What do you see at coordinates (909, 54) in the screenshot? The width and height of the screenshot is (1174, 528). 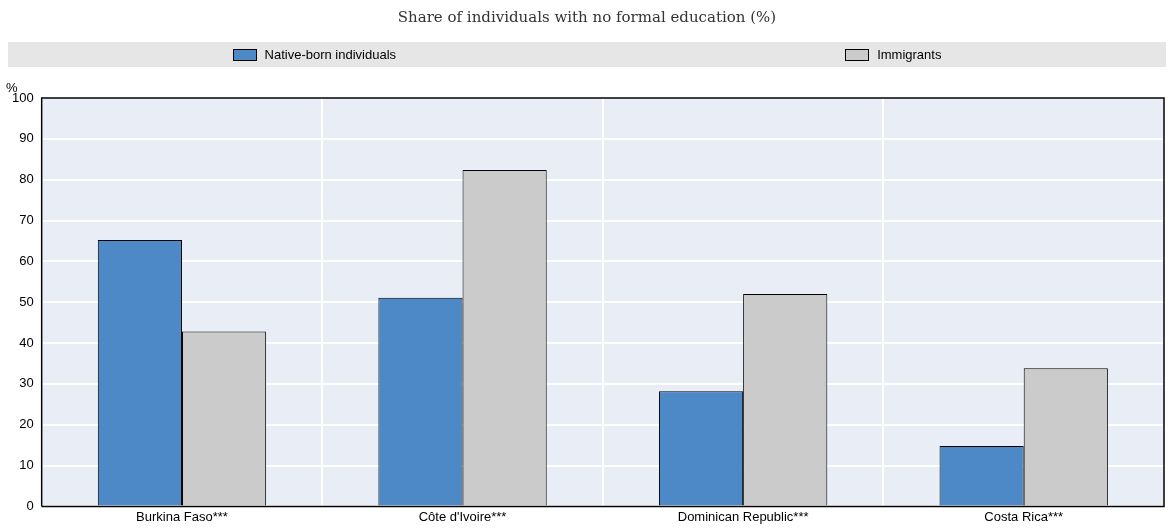 I see `legend-label: Immigrants` at bounding box center [909, 54].